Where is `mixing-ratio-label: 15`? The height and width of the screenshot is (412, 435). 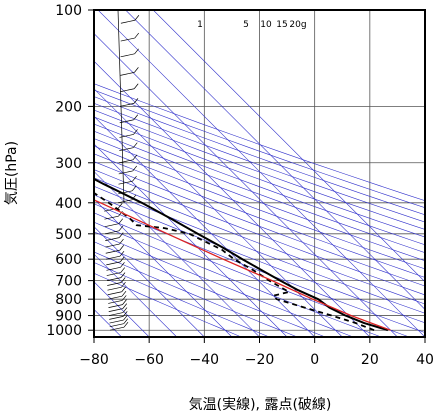
mixing-ratio-label: 15 is located at coordinates (281, 25).